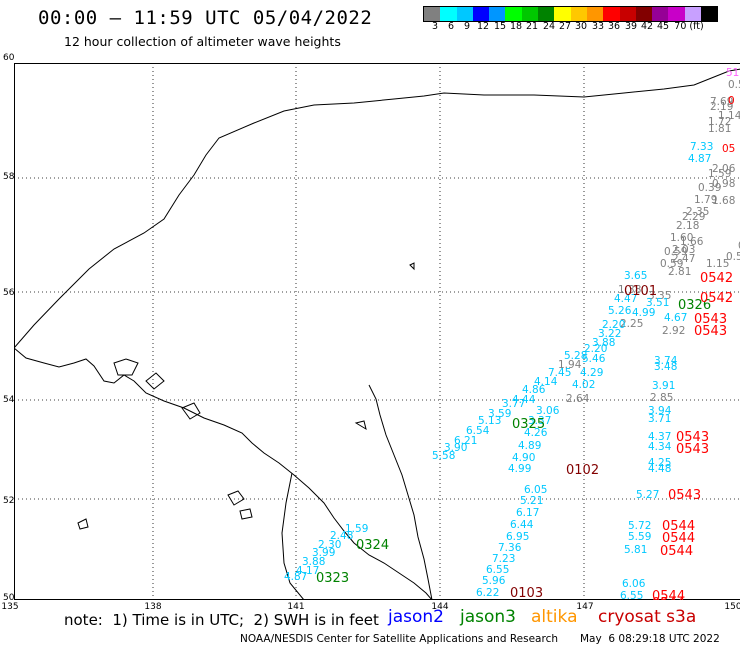 Image resolution: width=740 pixels, height=650 pixels. Describe the element at coordinates (634, 584) in the screenshot. I see `wave-height-label: 6.06` at that location.